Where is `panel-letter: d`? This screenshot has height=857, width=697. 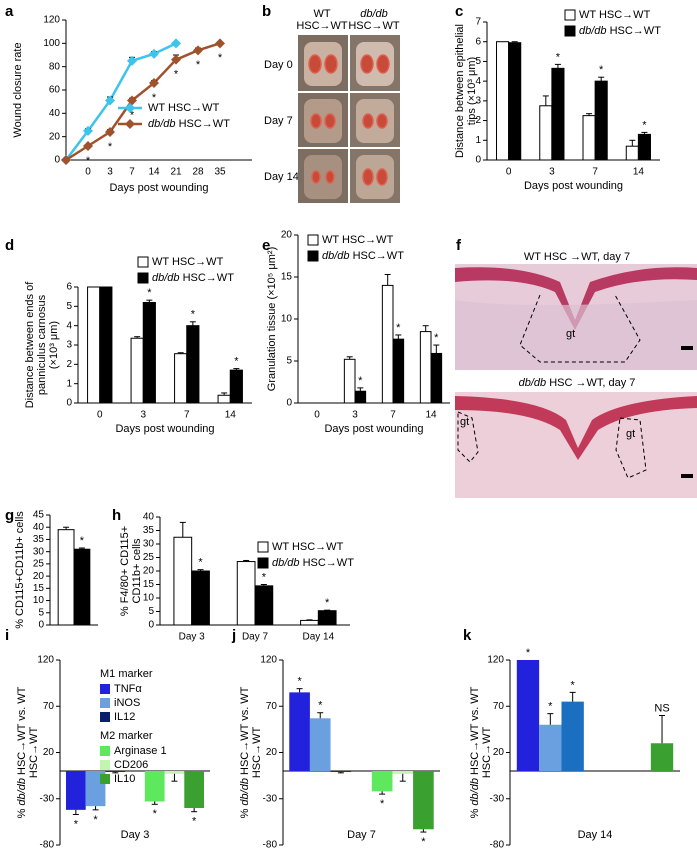 panel-letter: d is located at coordinates (9, 245).